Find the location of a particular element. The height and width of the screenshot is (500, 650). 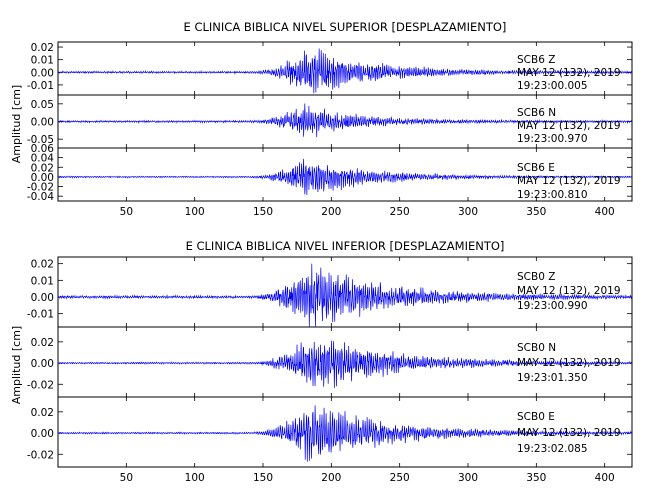

station-info-scb0-n: SCB0 N MAY 12 (132), 2019 19:23:01.350 is located at coordinates (569, 363).